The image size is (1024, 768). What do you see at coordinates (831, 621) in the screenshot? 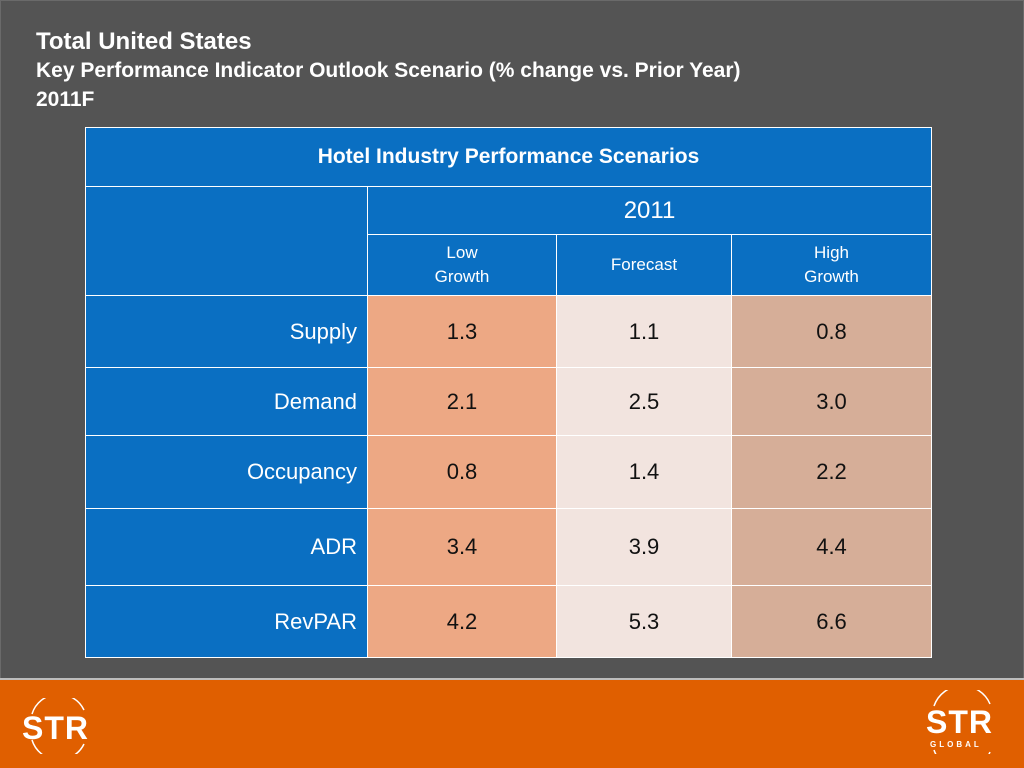
I see `value-cell: 6.6` at bounding box center [831, 621].